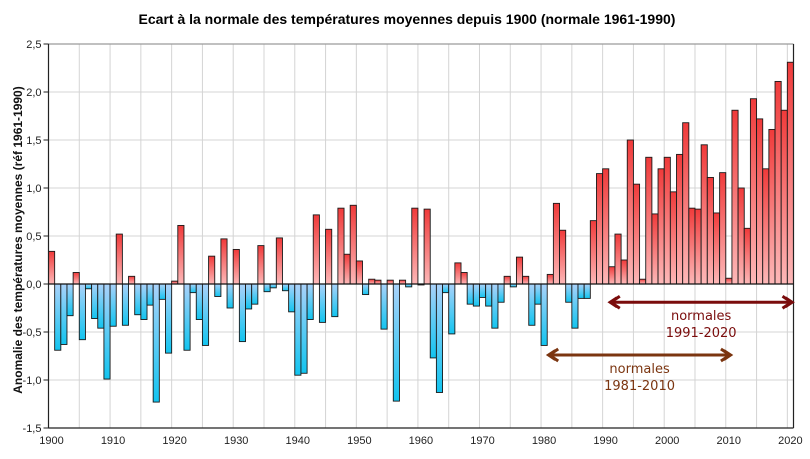  What do you see at coordinates (778, 182) in the screenshot?
I see `bar-2018` at bounding box center [778, 182].